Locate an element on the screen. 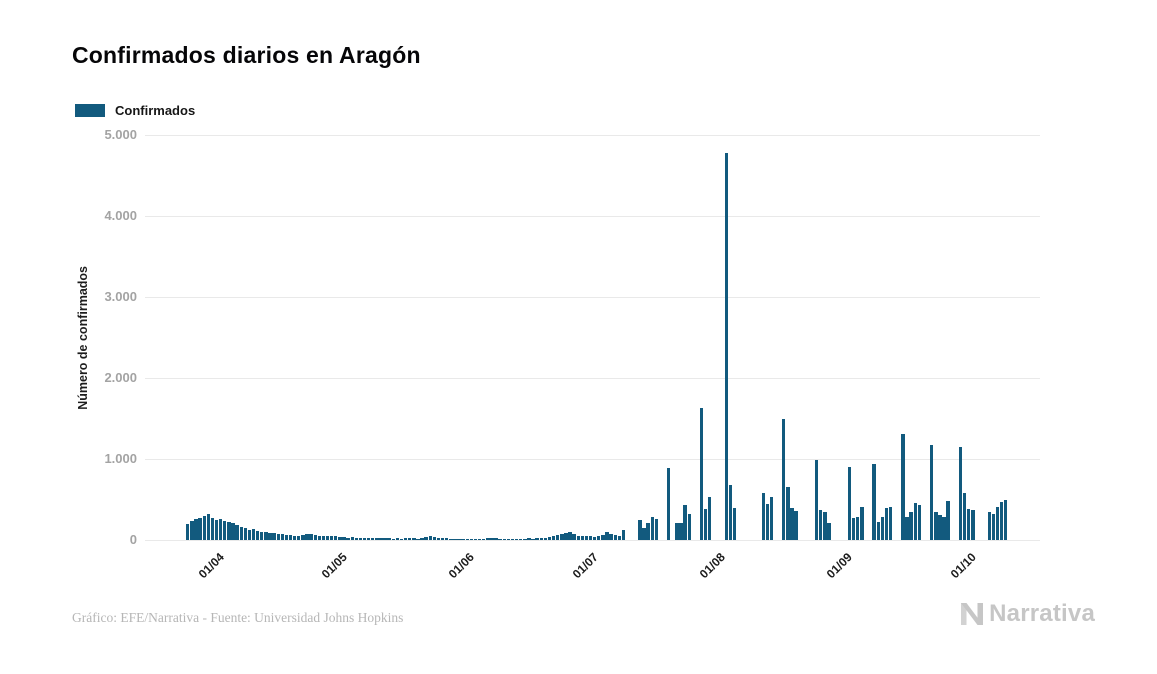  y-tick-label: 0 is located at coordinates (133, 539).